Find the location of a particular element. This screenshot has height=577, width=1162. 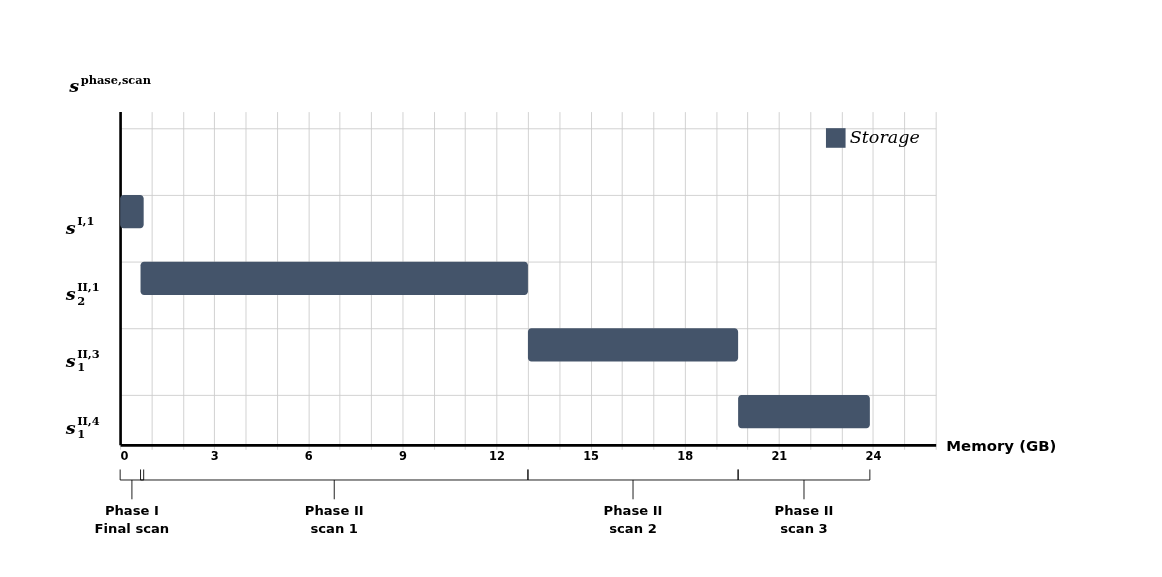

x-tick-label: 24 is located at coordinates (873, 456).